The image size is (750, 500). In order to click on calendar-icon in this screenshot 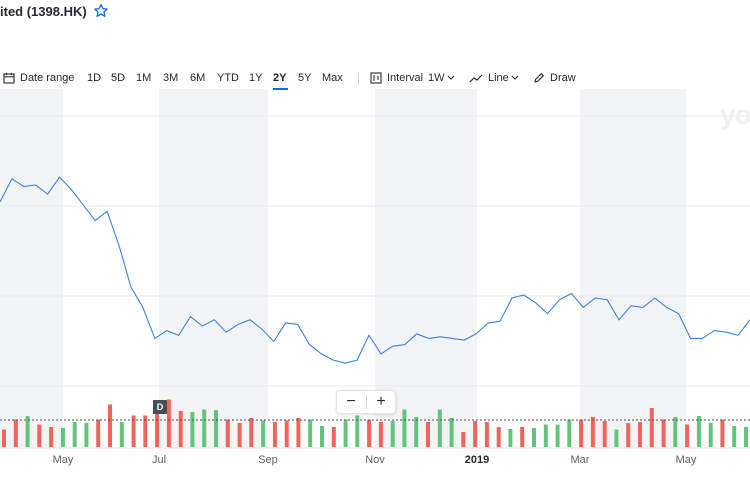, I will do `click(9, 78)`.